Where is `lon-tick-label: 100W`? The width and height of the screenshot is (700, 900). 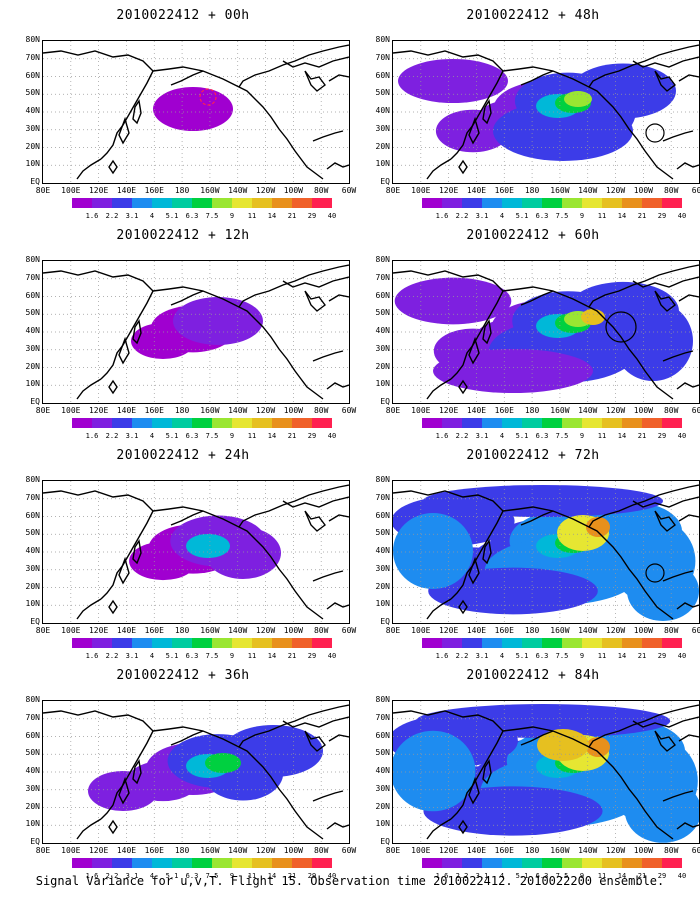
lon-tick-label: 100W is located at coordinates (643, 630).